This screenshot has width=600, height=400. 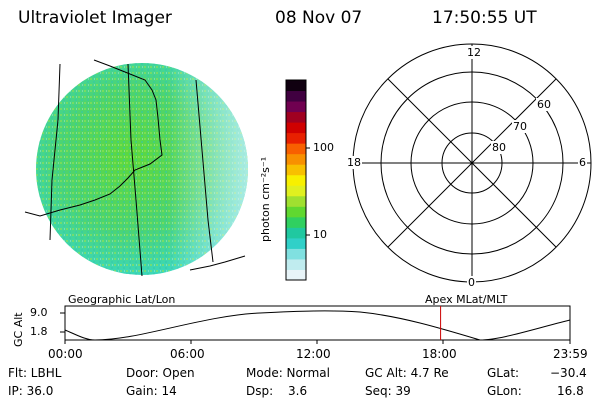 I want to click on glon-value: 16.8, so click(x=570, y=391).